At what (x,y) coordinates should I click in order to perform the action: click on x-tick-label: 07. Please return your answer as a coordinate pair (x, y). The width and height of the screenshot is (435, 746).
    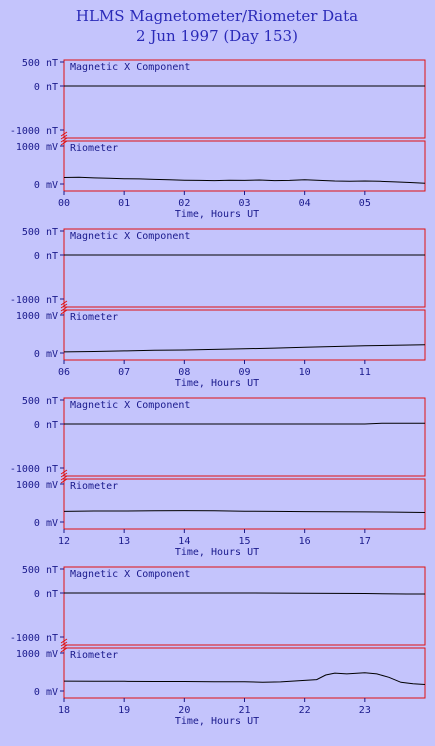
    Looking at the image, I should click on (124, 372).